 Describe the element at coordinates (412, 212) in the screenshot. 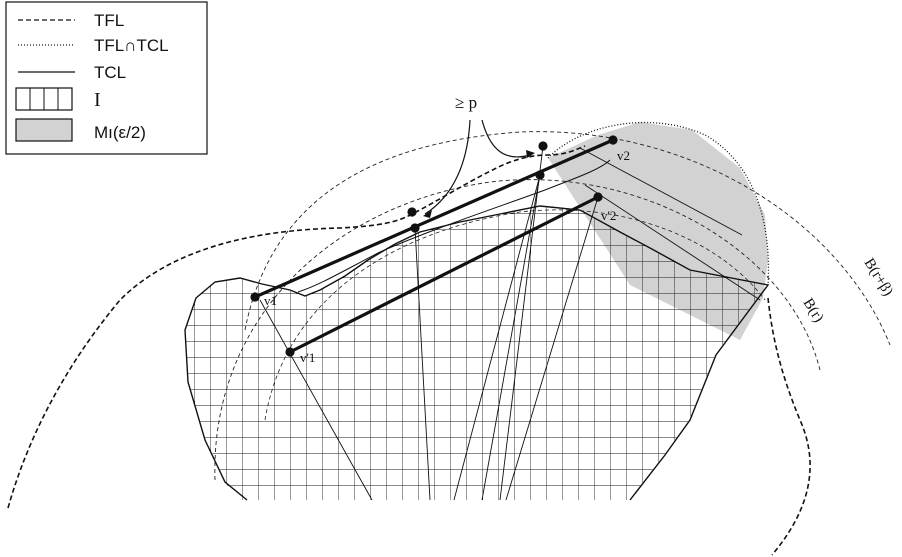

I see `point-tfl-a` at that location.